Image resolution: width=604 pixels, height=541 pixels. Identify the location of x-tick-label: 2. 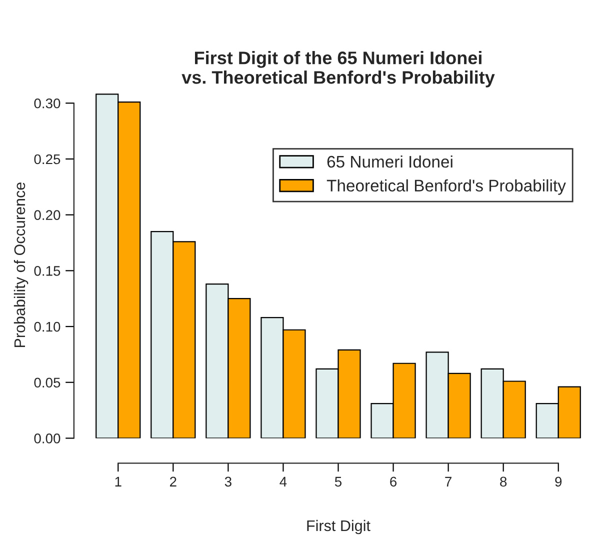
(173, 481).